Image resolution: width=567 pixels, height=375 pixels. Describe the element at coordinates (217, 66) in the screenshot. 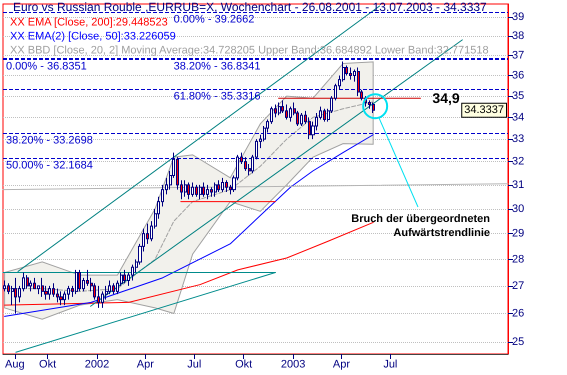

I see `annotation: 38.20% - 36.8341` at that location.